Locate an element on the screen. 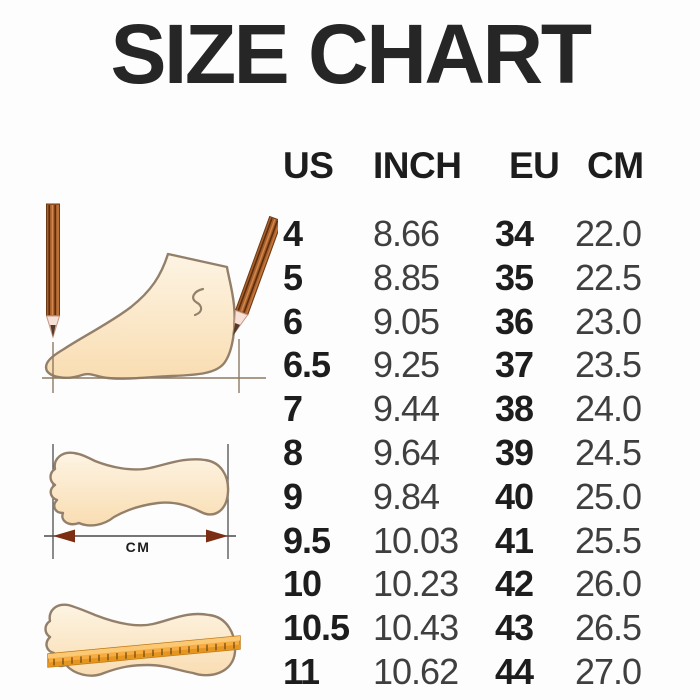 The image size is (700, 700). footprint-cm-illustration: CM is located at coordinates (140, 501).